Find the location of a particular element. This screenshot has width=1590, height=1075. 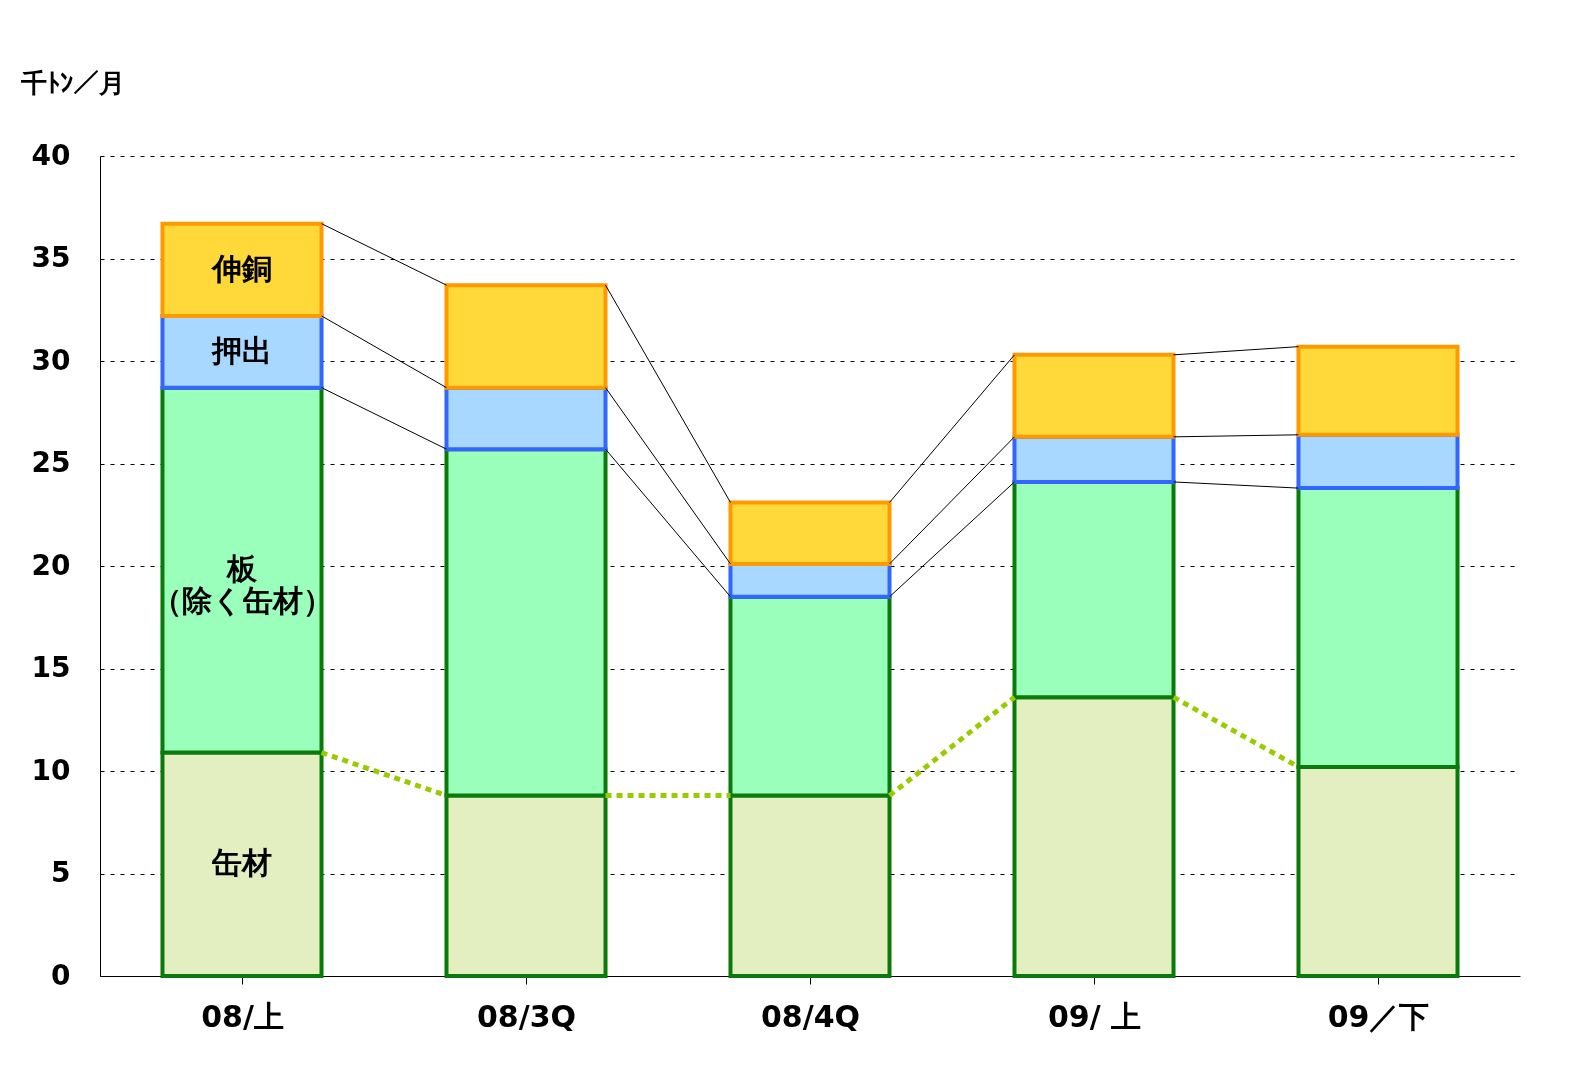

y-tick-label: 35 is located at coordinates (51, 257).